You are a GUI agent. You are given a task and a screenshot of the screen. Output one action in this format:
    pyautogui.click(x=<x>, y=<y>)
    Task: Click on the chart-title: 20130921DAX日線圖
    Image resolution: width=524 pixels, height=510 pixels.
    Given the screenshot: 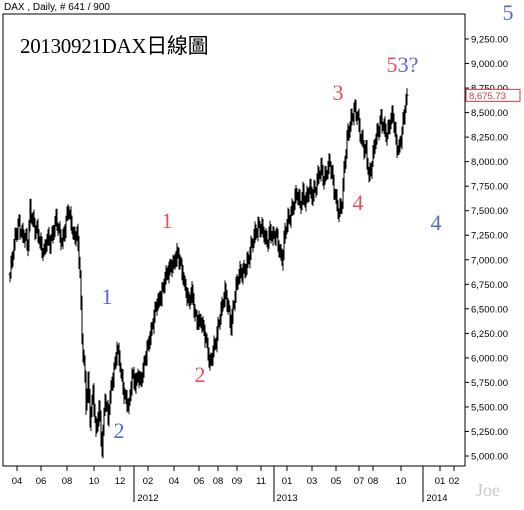 What is the action you would take?
    pyautogui.click(x=114, y=46)
    